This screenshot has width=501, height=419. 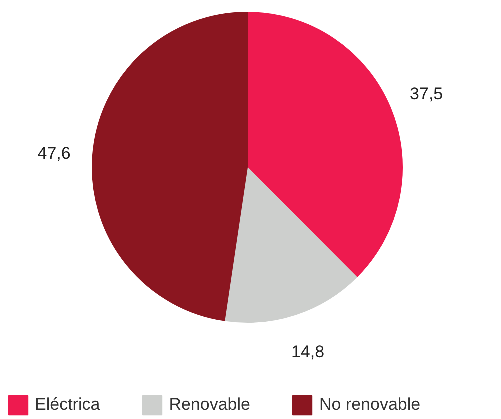 I want to click on data-label: 14,8, so click(x=308, y=352).